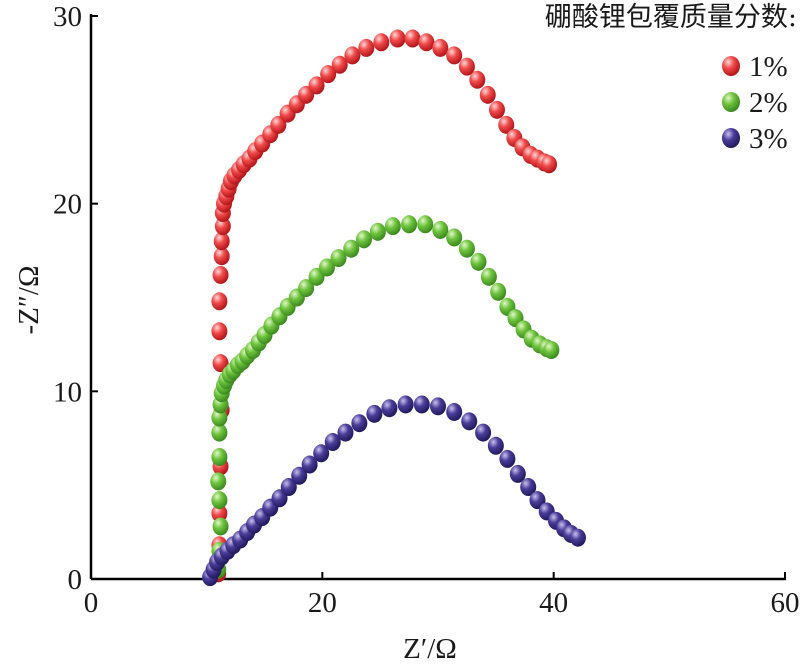 This screenshot has width=800, height=666. Describe the element at coordinates (75, 580) in the screenshot. I see `y-tick-label: 0` at that location.